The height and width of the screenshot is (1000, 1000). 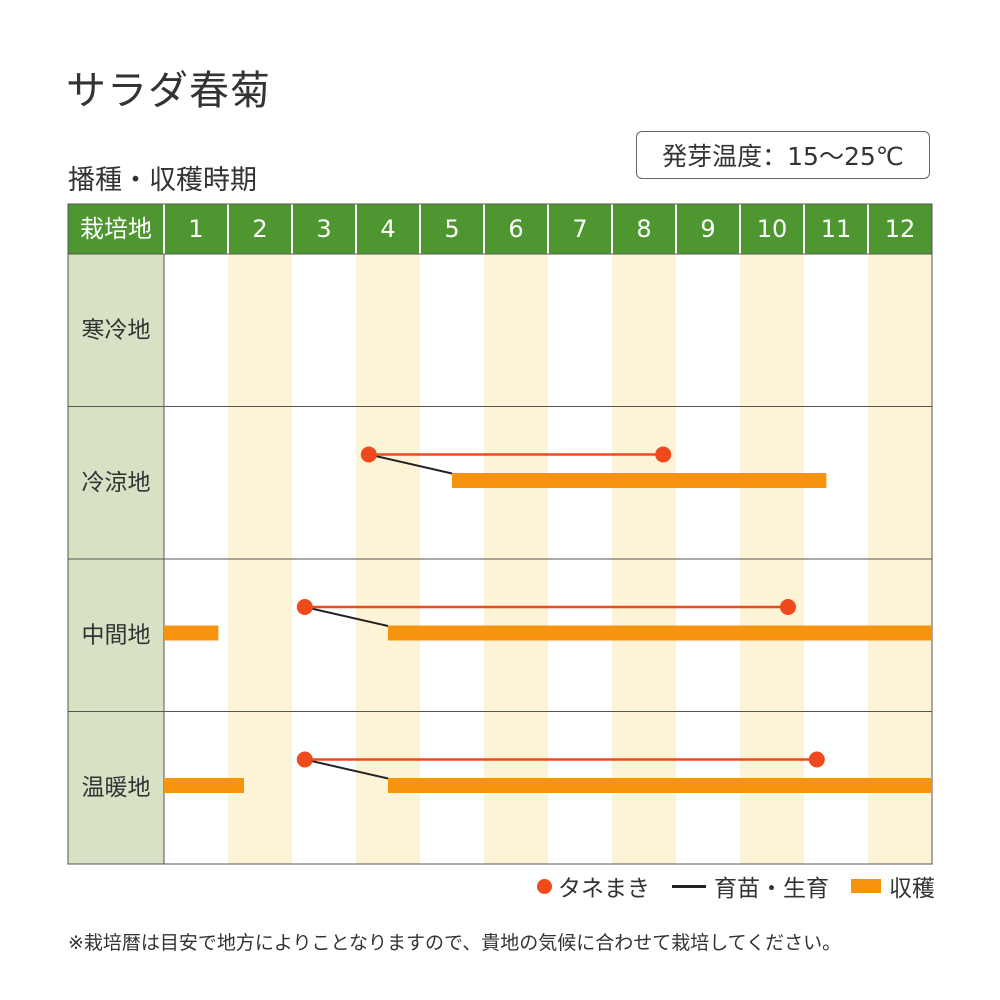 I want to click on month-header-label: 5, so click(x=451, y=229).